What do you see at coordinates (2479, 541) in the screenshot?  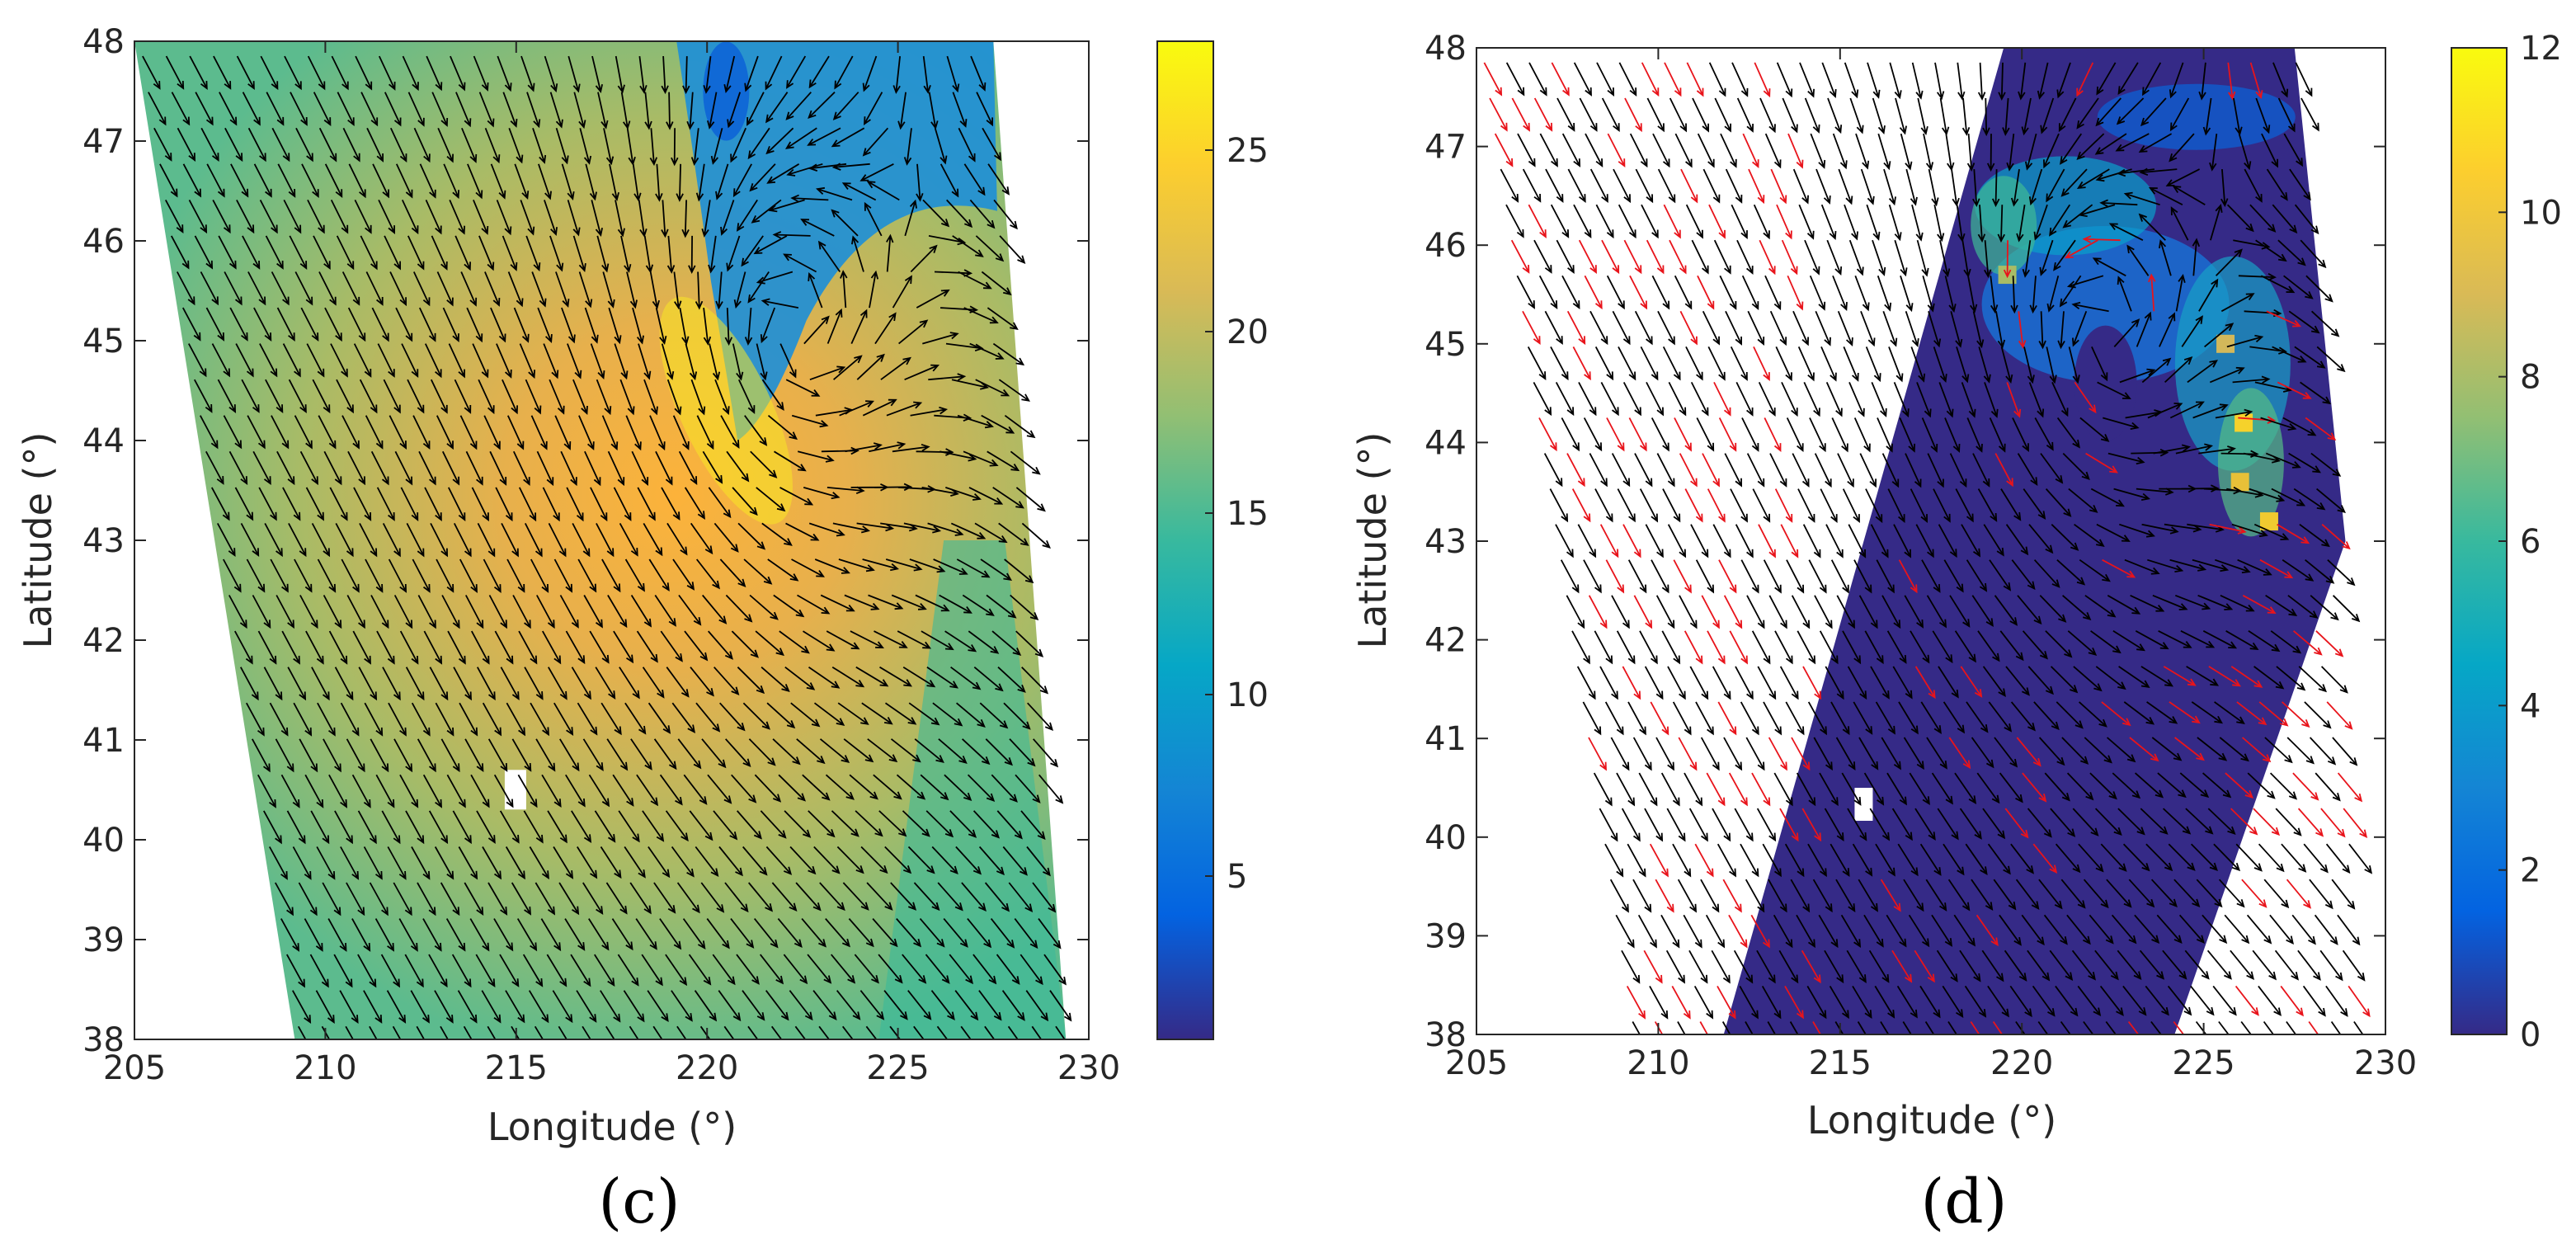 I see `panel-d-colorbar` at bounding box center [2479, 541].